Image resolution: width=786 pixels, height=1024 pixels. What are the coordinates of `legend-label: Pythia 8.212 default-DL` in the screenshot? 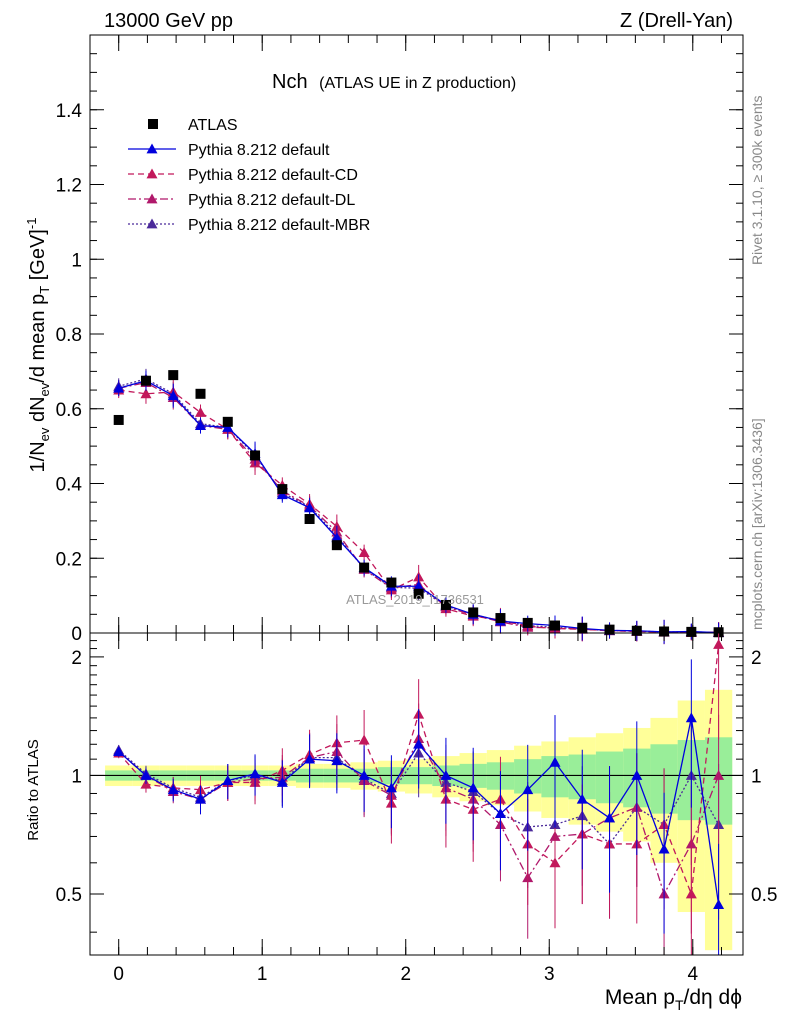 It's located at (271, 200).